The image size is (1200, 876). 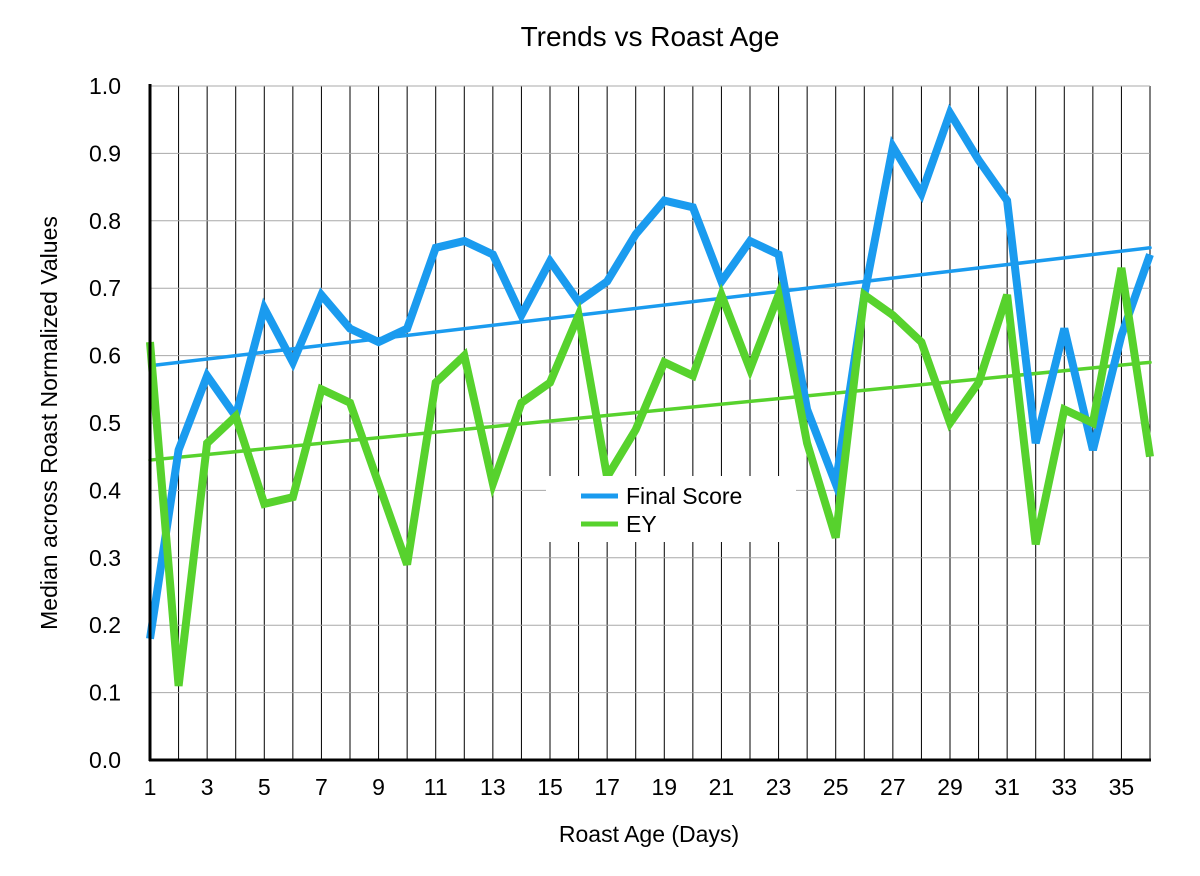 I want to click on chart-title: Trends vs Roast Age, so click(x=650, y=36).